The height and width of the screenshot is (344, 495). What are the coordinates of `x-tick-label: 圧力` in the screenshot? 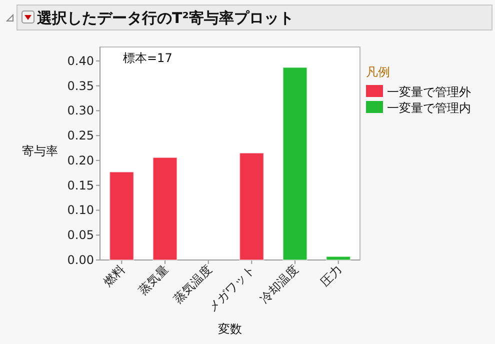 It's located at (331, 276).